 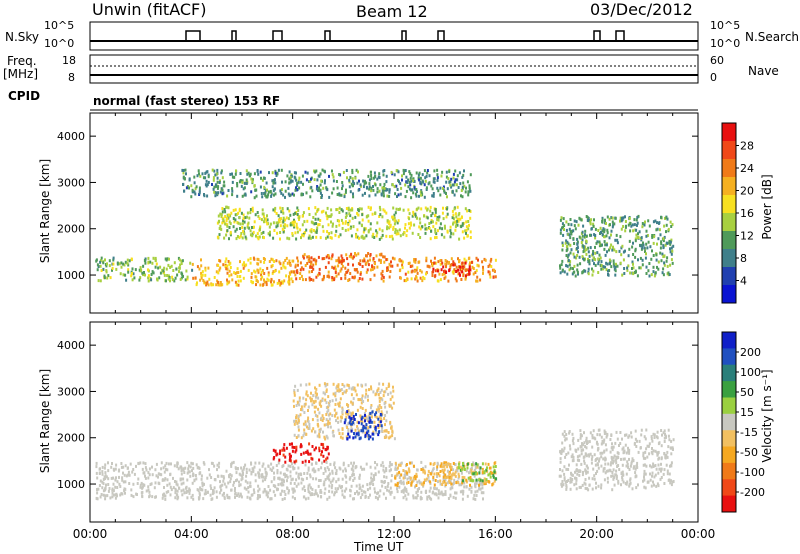 I want to click on velocity-colorbar-swatch, so click(x=729, y=389).